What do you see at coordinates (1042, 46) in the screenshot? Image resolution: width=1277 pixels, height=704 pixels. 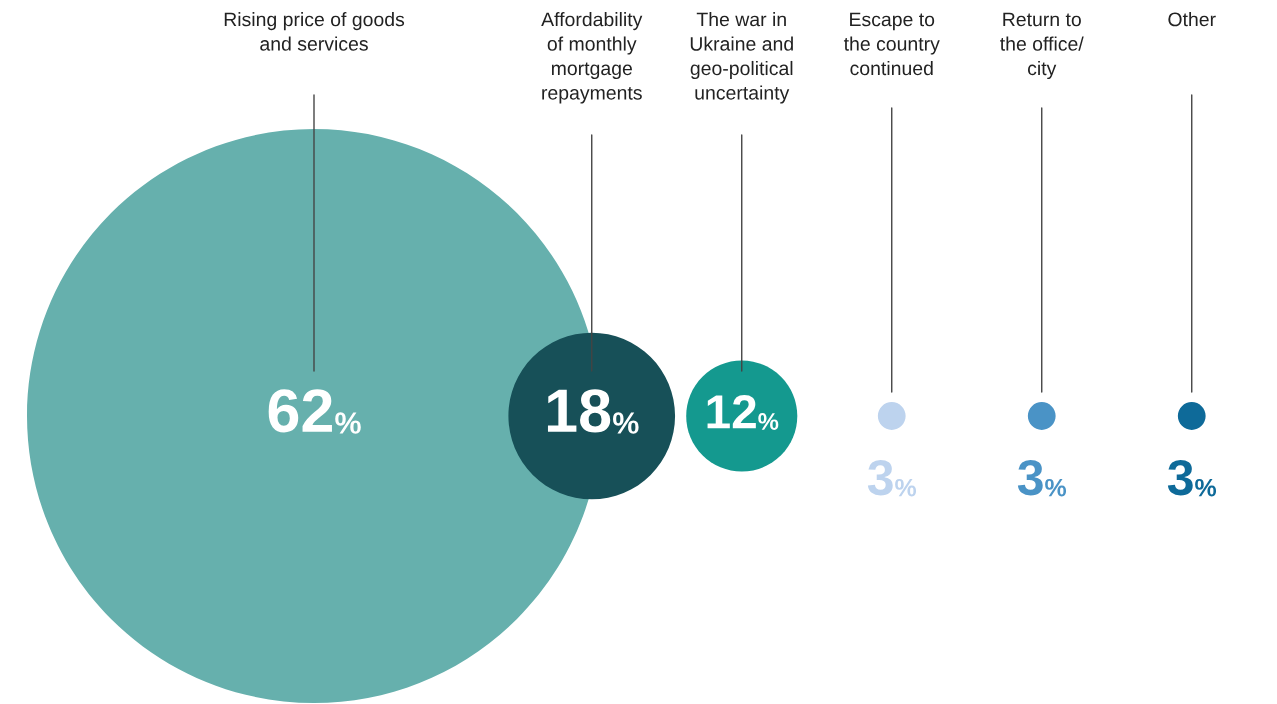 I see `category-label: Return to the office/ city` at bounding box center [1042, 46].